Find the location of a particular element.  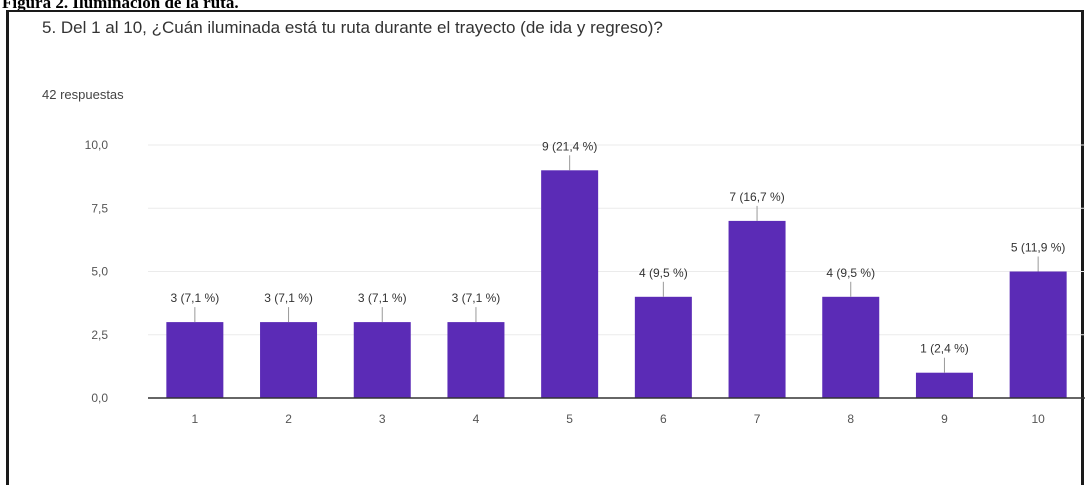

x-tick-label: 1 is located at coordinates (195, 419).